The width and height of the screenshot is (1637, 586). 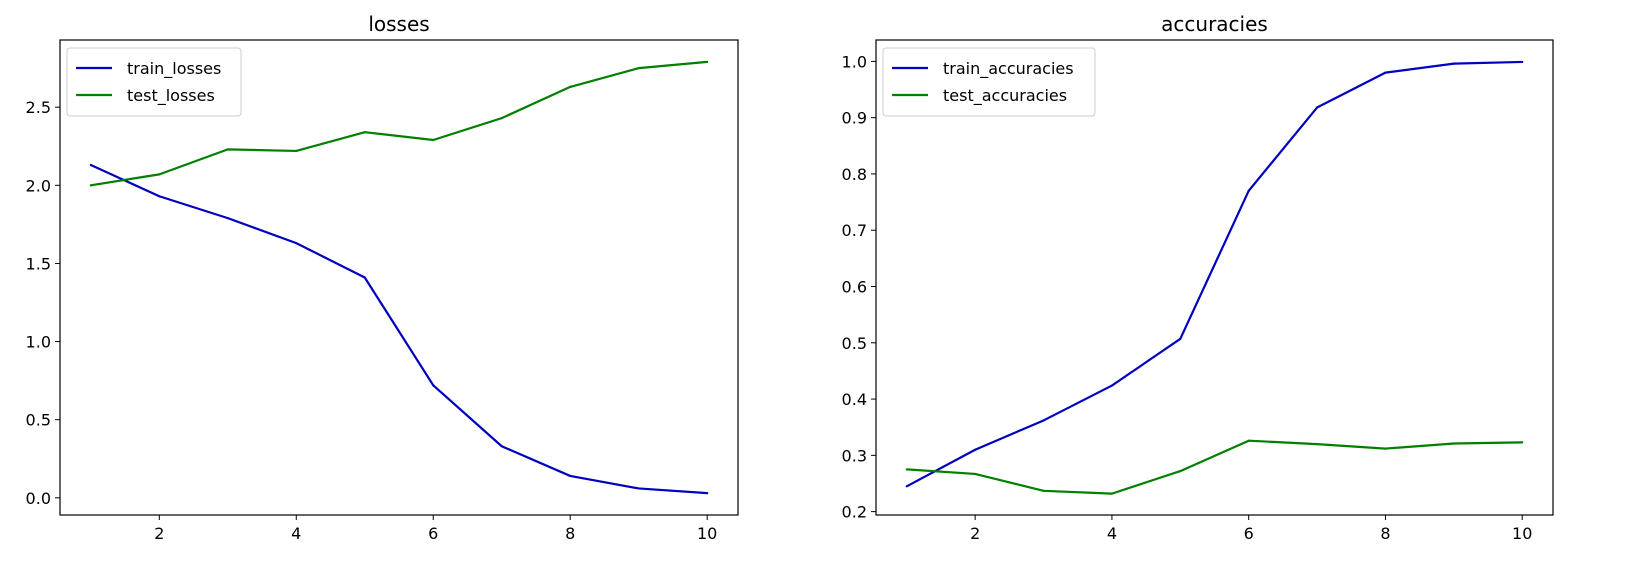 What do you see at coordinates (38, 185) in the screenshot?
I see `y-tick-label: 2.0` at bounding box center [38, 185].